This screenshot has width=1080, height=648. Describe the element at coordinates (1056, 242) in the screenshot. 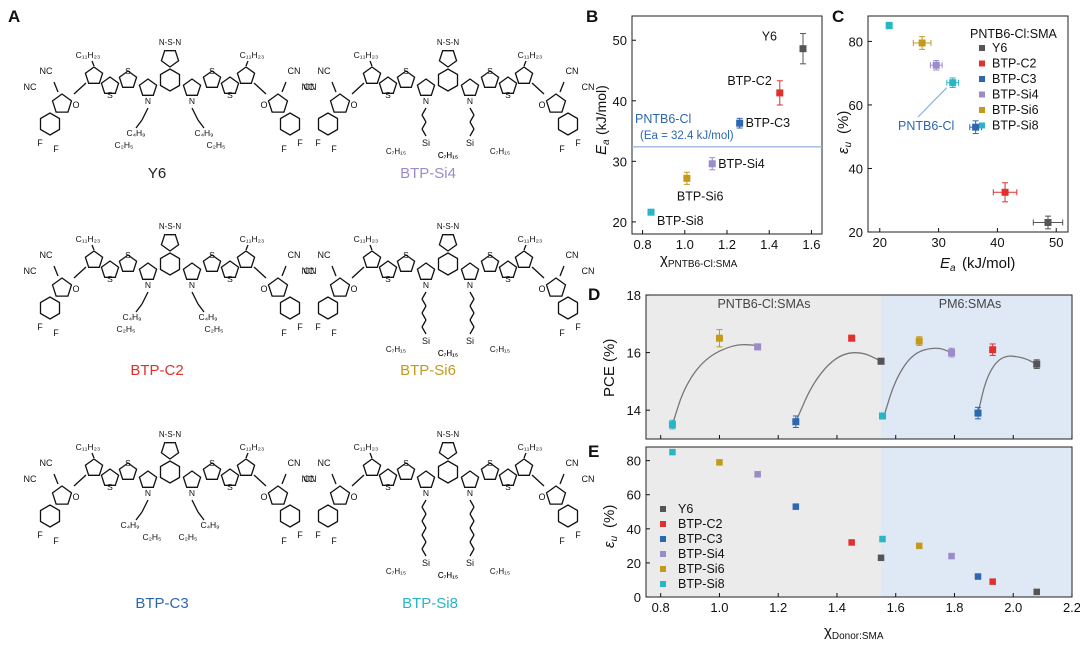

I see `x-tick-label: 50` at that location.